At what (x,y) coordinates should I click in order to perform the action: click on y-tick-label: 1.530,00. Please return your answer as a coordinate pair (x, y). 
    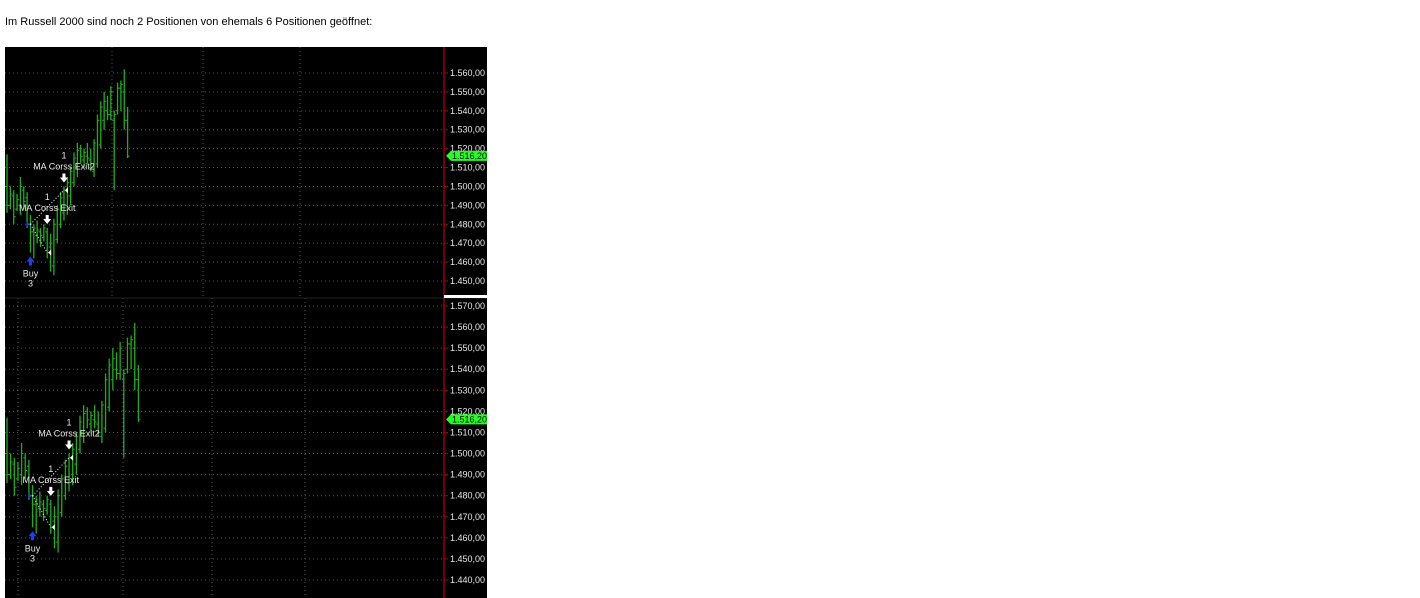
    Looking at the image, I should click on (467, 390).